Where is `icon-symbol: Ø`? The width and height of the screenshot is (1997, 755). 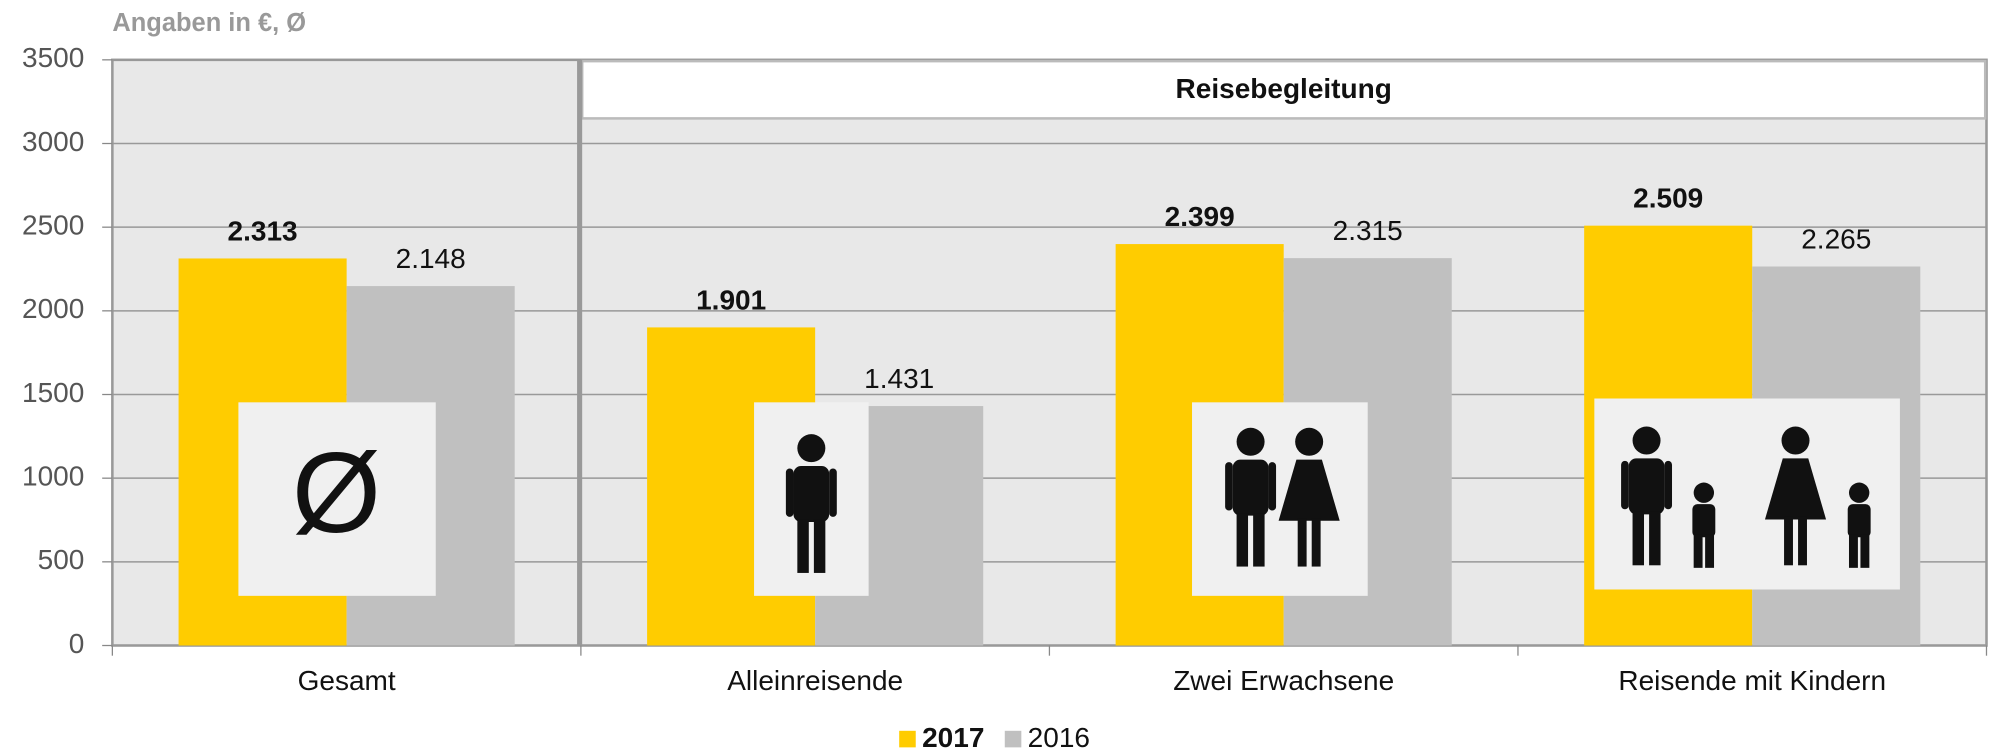 icon-symbol: Ø is located at coordinates (336, 493).